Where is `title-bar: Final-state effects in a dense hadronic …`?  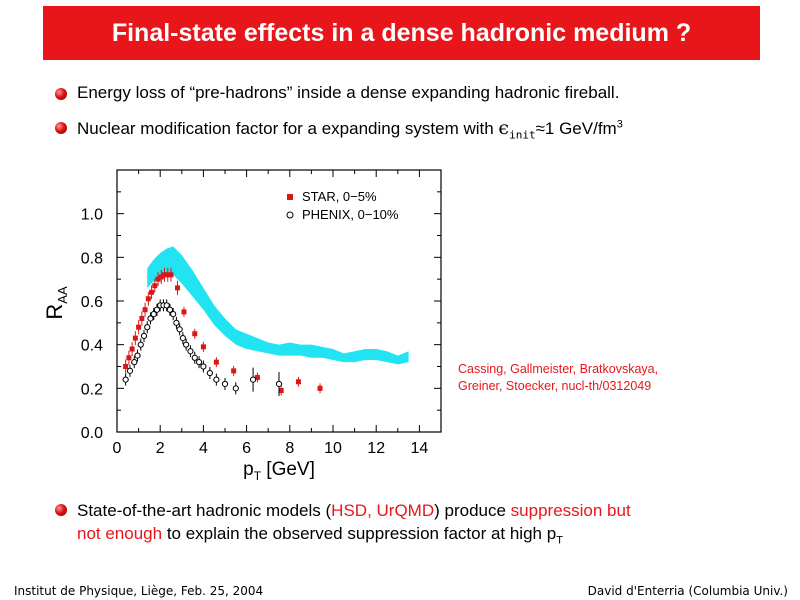
title-bar: Final-state effects in a dense hadronic … is located at coordinates (401, 33).